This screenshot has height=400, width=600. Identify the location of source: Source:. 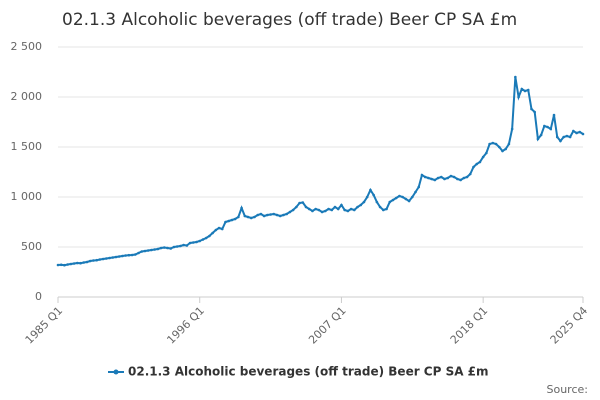
(568, 389).